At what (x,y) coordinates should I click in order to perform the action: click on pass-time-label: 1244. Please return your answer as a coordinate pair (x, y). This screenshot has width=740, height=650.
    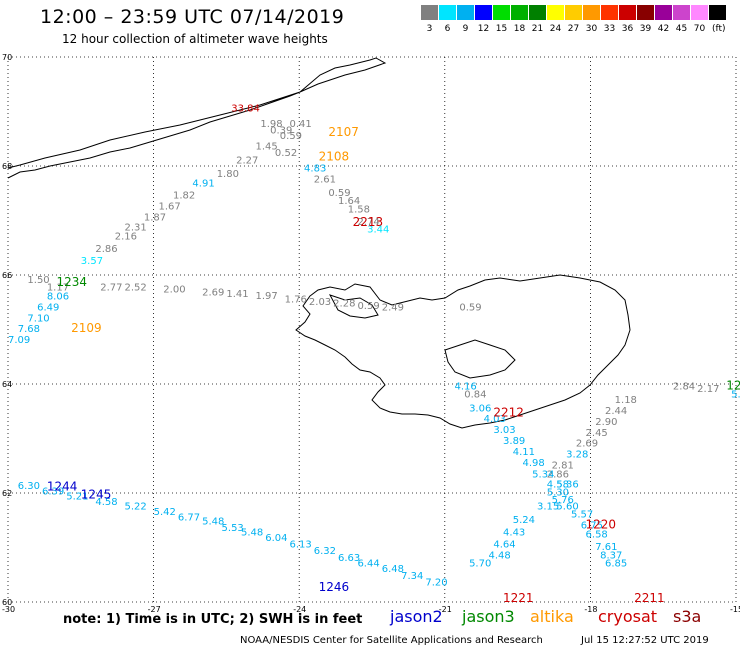
    Looking at the image, I should click on (62, 486).